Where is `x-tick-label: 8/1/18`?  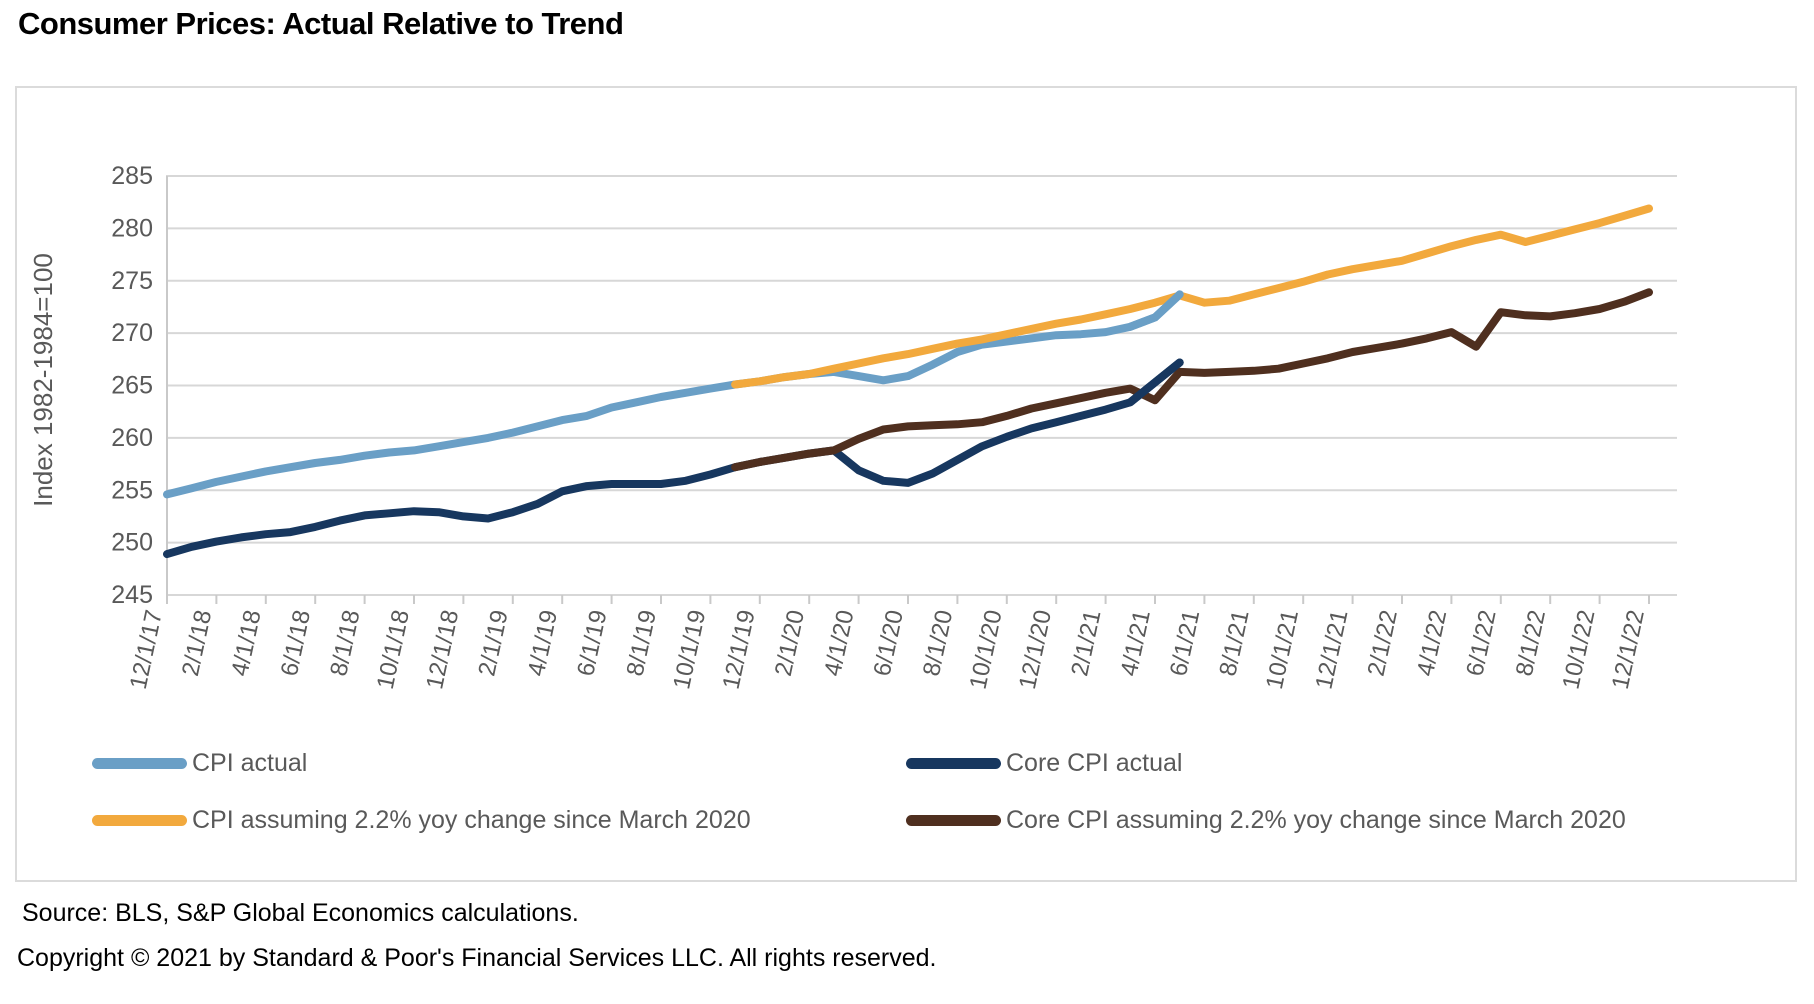
x-tick-label: 8/1/18 is located at coordinates (345, 643).